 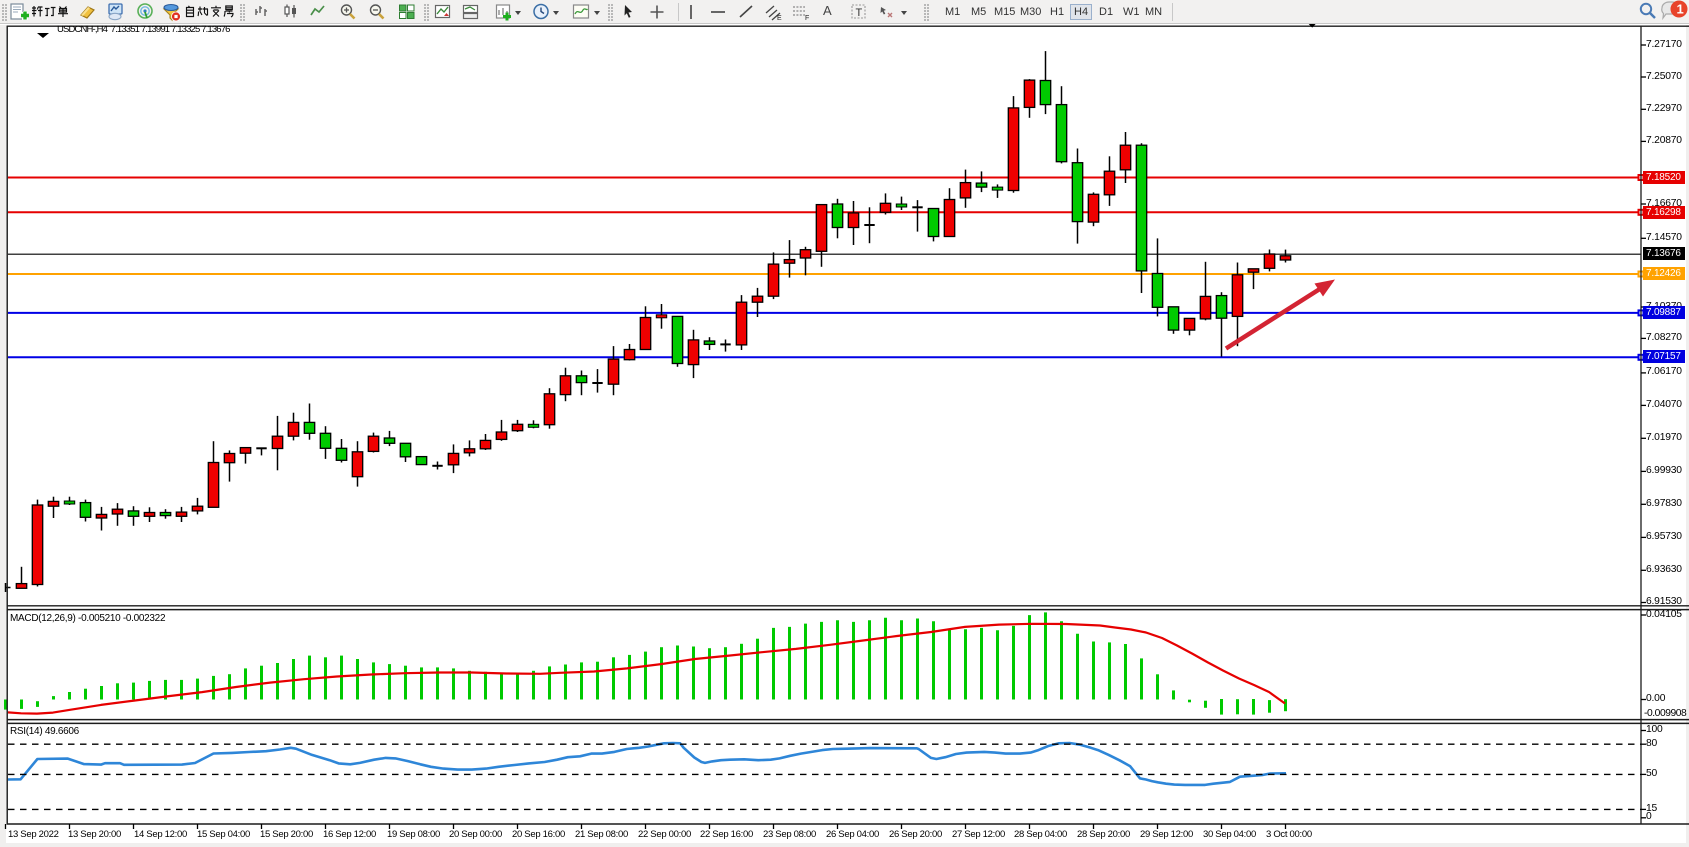 I want to click on svg-text: F, so click(x=807, y=18).